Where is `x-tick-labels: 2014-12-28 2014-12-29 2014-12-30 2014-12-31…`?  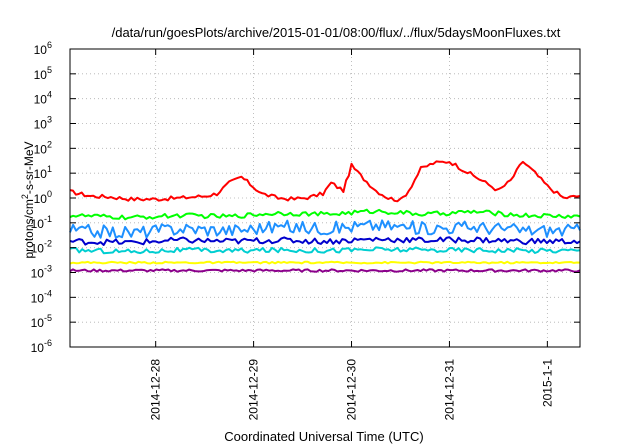 x-tick-labels: 2014-12-28 2014-12-29 2014-12-30 2014-12-31… is located at coordinates (352, 390).